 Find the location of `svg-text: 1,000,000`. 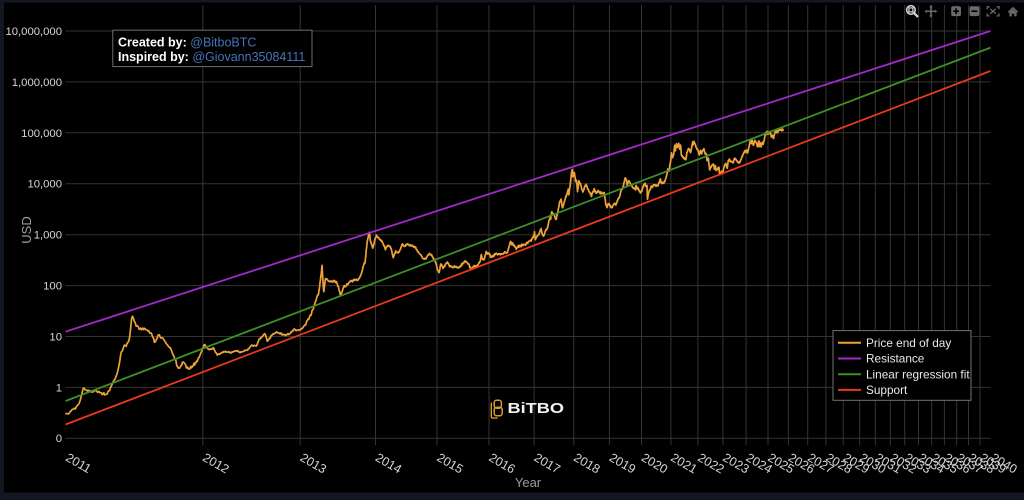

svg-text: 1,000,000 is located at coordinates (37, 83).